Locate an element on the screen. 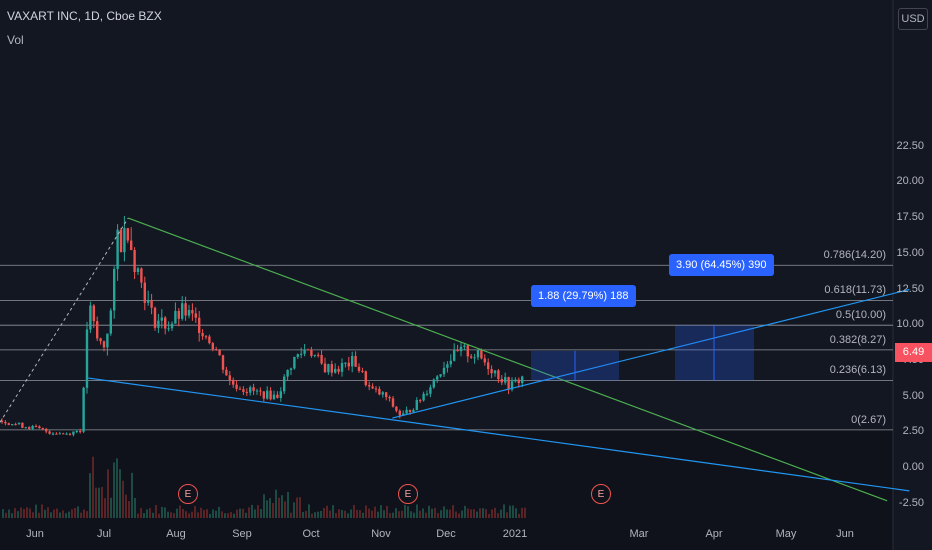  x-tick-label: Dec is located at coordinates (446, 534).